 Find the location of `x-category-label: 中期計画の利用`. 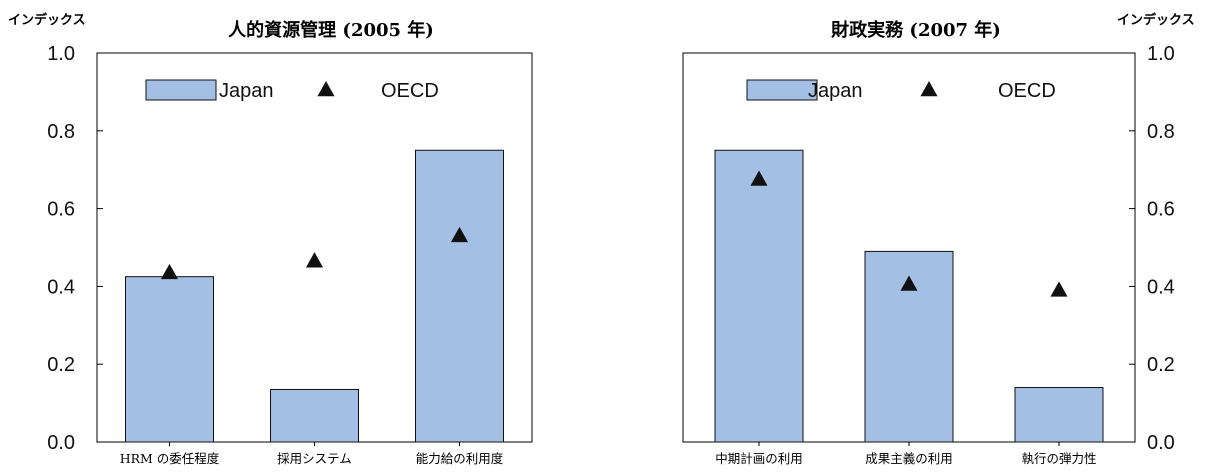

x-category-label: 中期計画の利用 is located at coordinates (759, 458).